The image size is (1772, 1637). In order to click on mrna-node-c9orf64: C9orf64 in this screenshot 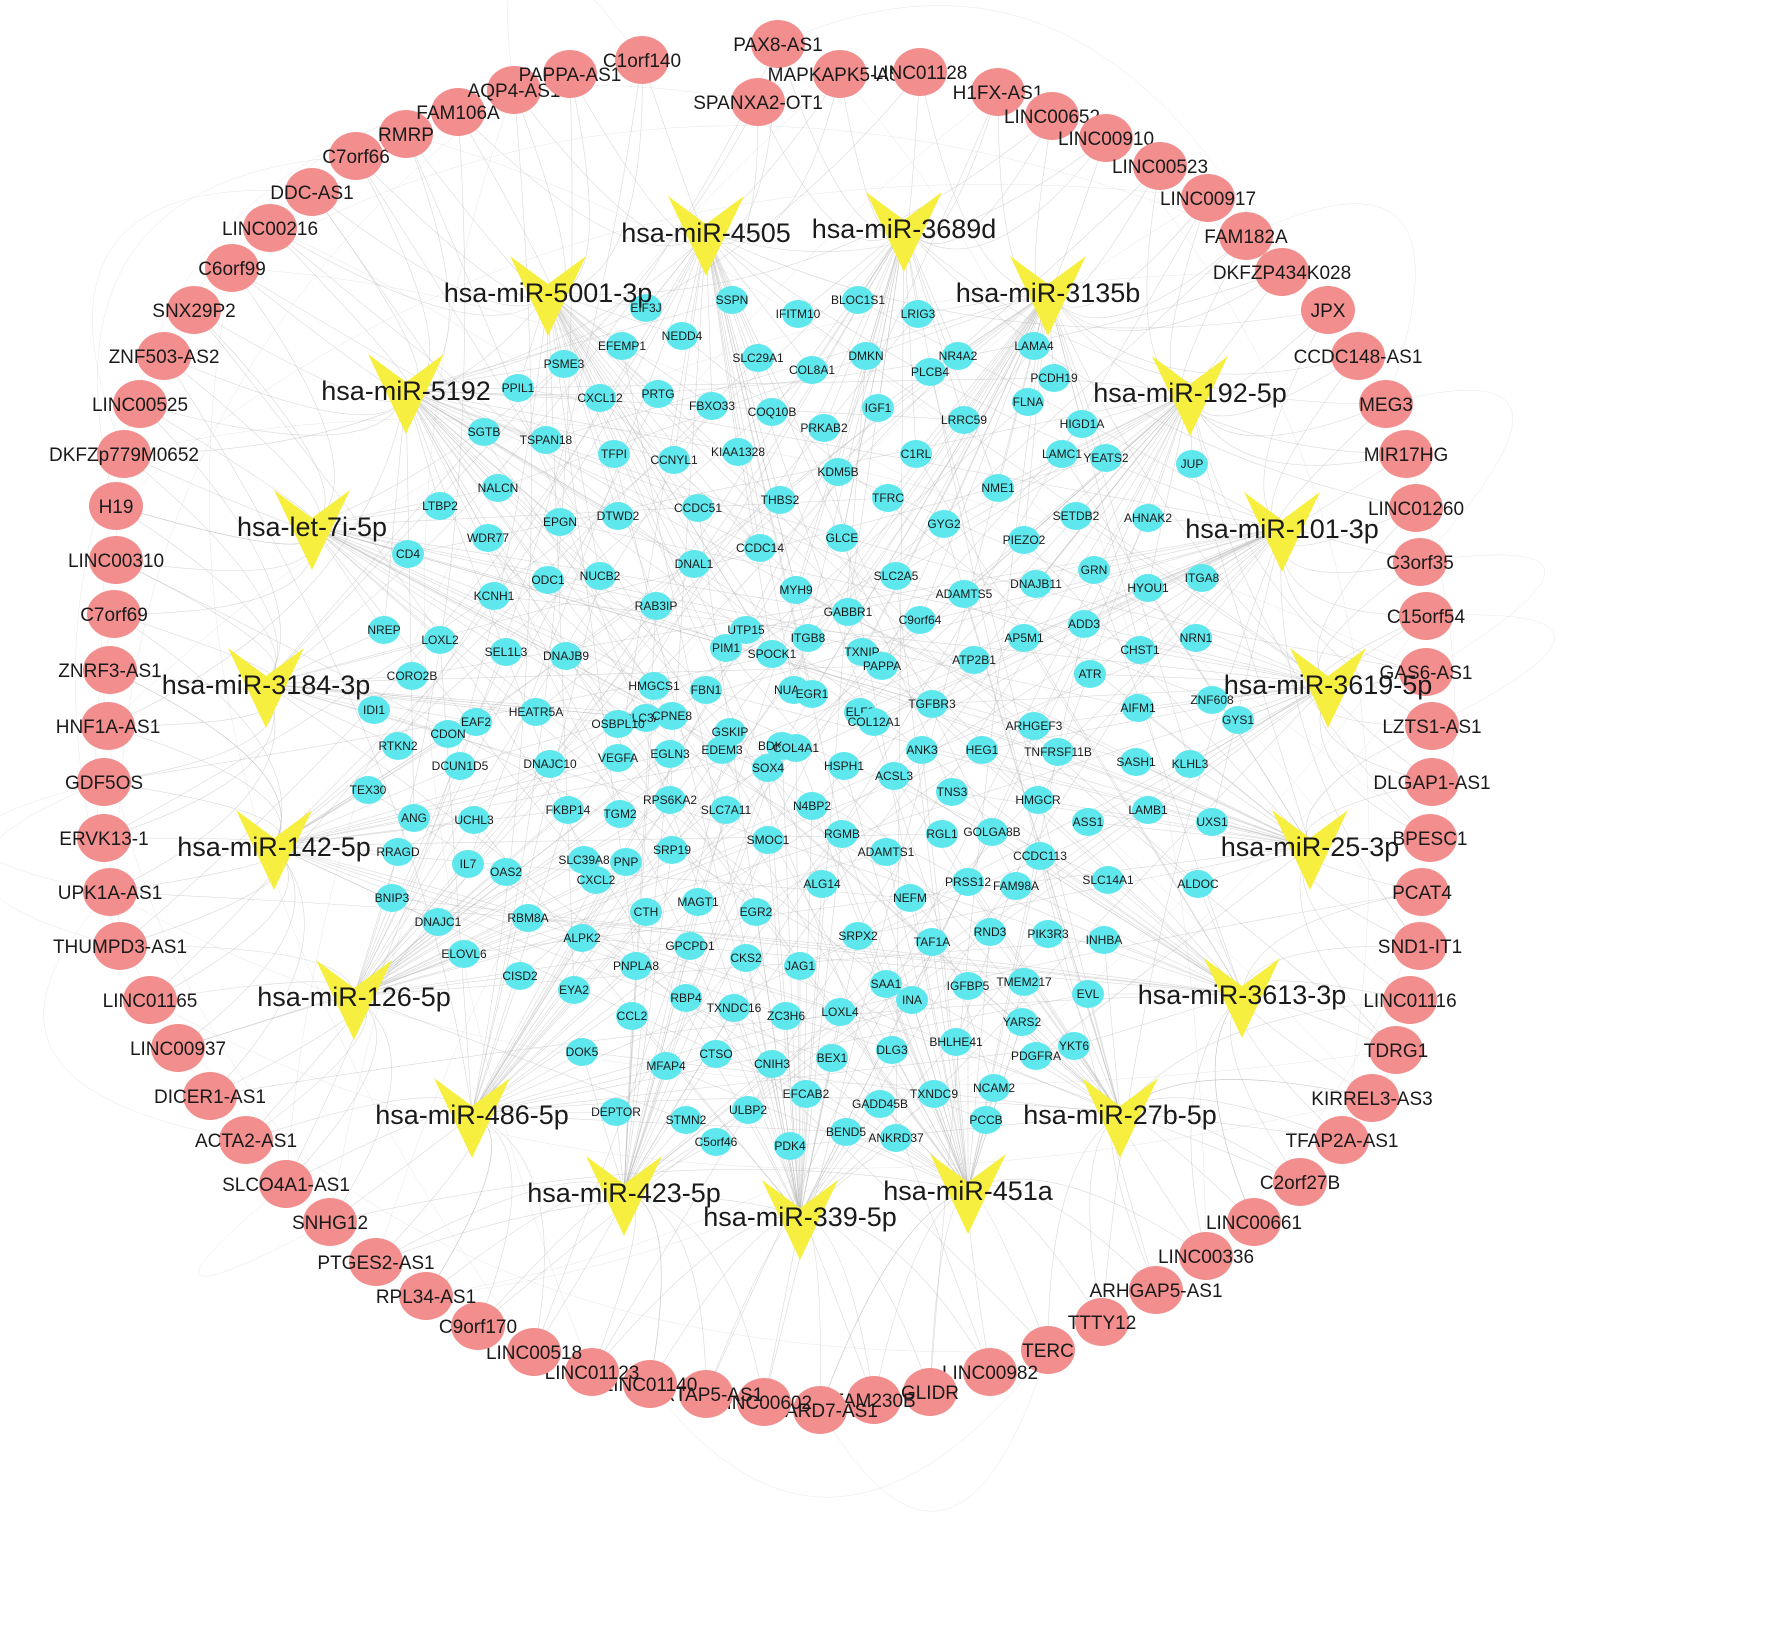, I will do `click(920, 620)`.